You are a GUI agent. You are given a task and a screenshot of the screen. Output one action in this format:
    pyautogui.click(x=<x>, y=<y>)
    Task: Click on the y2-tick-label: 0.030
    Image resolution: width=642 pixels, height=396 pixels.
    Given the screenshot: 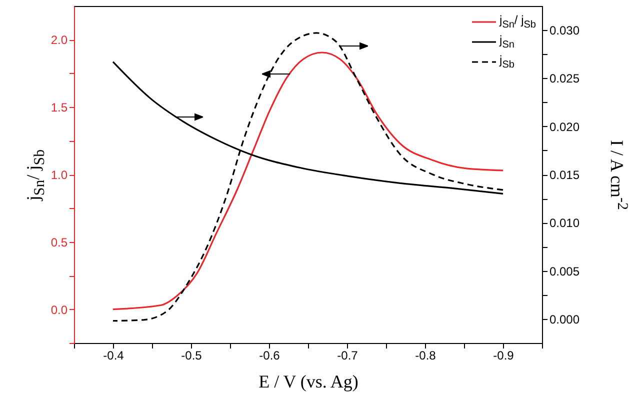 What is the action you would take?
    pyautogui.click(x=565, y=31)
    